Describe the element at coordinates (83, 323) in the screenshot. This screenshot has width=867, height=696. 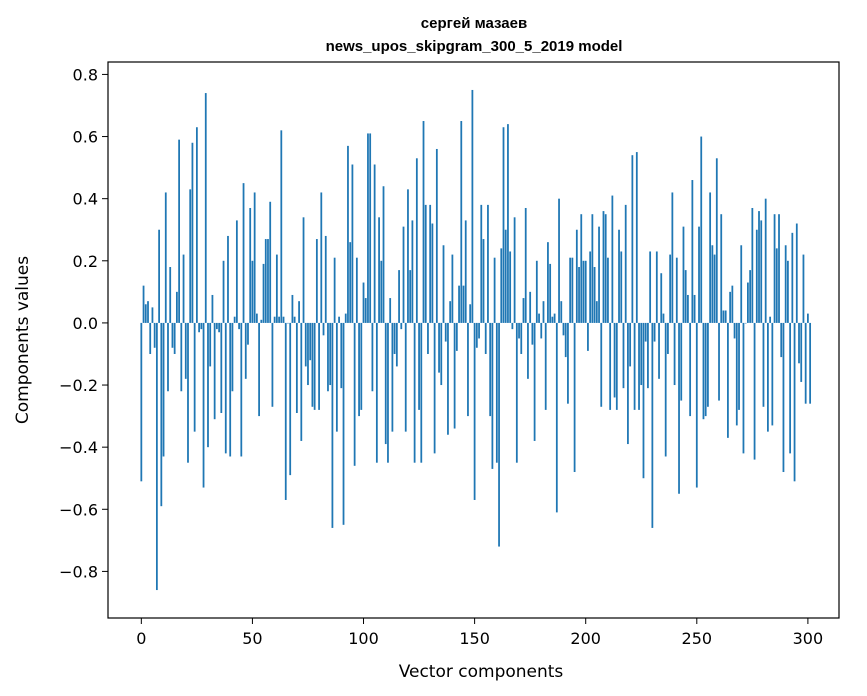
I see `y-axis-ticks: −0.8 −0.6 −0.4 −0.2 0.0 0.2 0.4 0.6 0.8` at that location.